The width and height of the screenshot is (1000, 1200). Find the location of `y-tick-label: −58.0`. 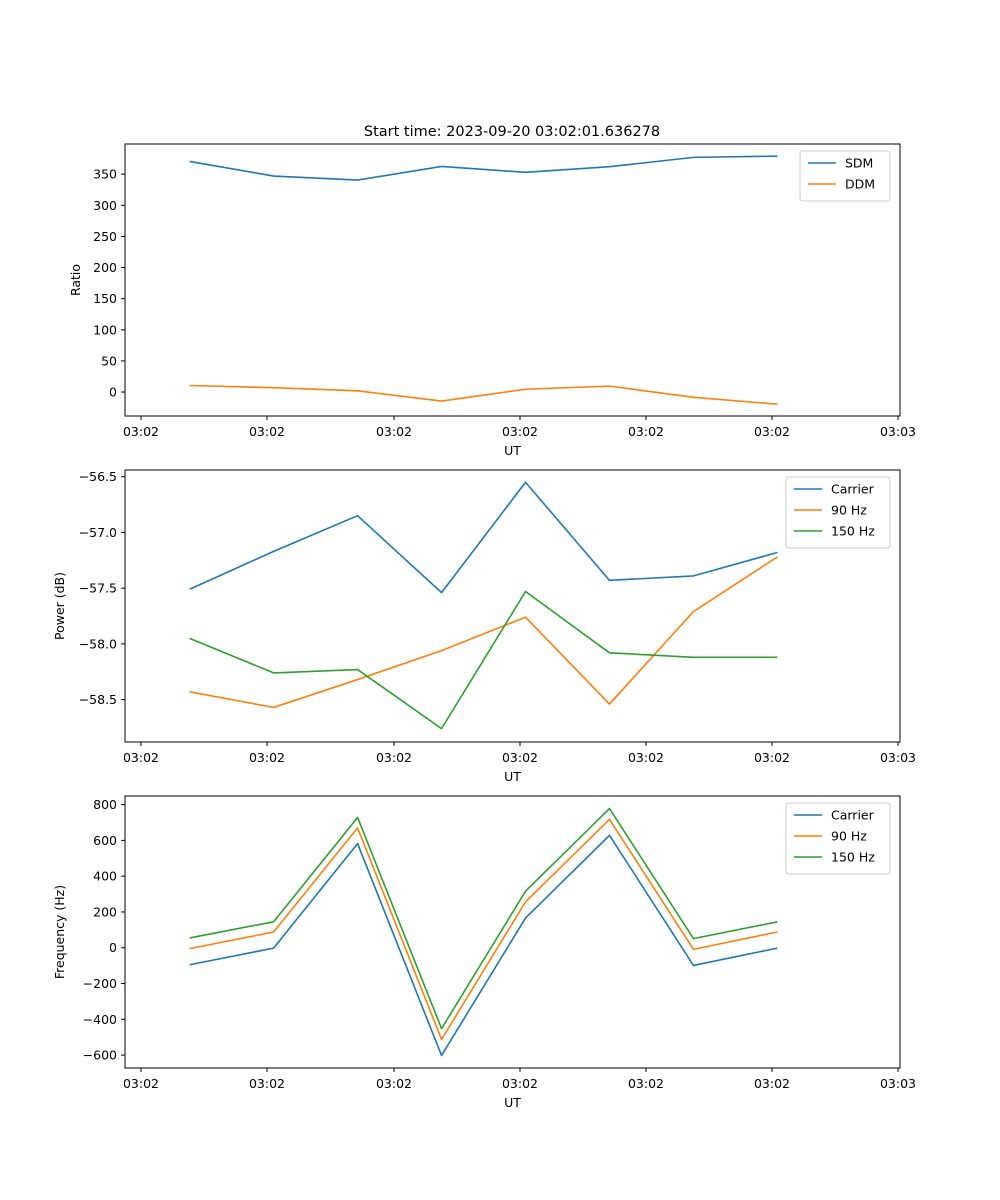

y-tick-label: −58.0 is located at coordinates (98, 643).